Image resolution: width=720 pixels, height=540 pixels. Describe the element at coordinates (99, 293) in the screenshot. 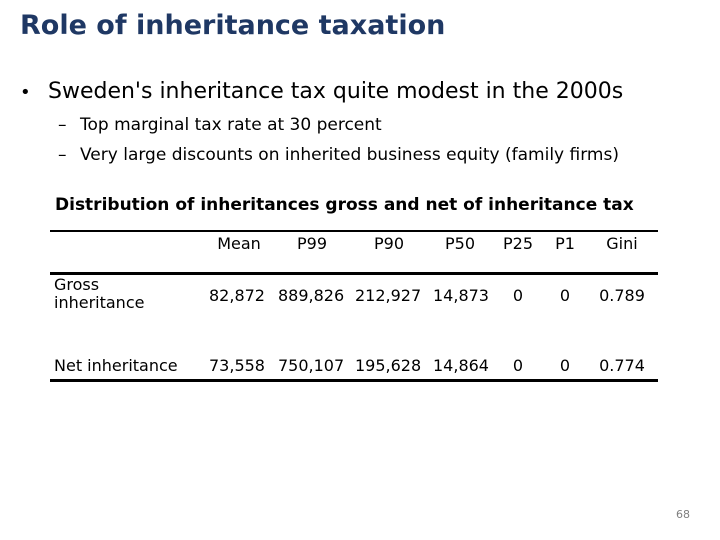

I see `table-row-label-gross: Gross inheritance` at that location.